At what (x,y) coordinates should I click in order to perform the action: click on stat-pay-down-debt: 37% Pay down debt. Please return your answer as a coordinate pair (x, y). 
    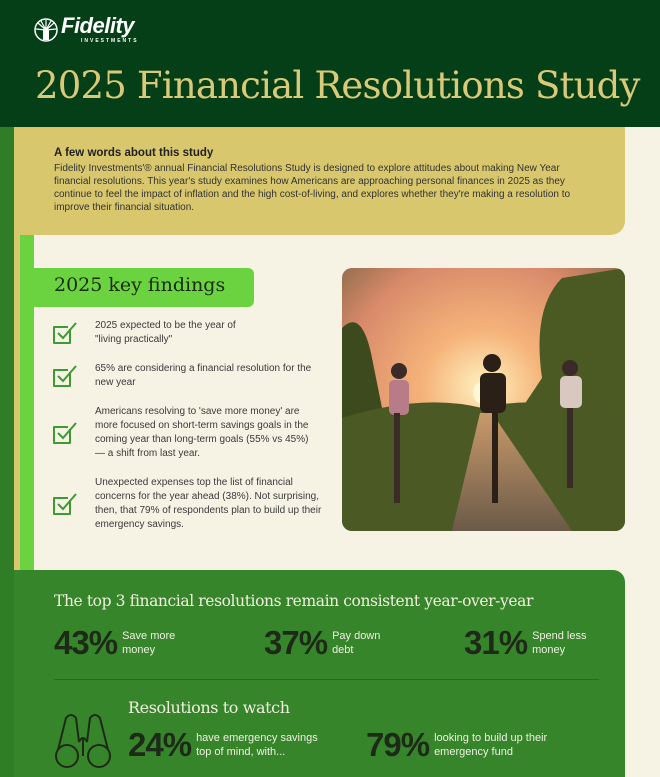
    Looking at the image, I should click on (329, 643).